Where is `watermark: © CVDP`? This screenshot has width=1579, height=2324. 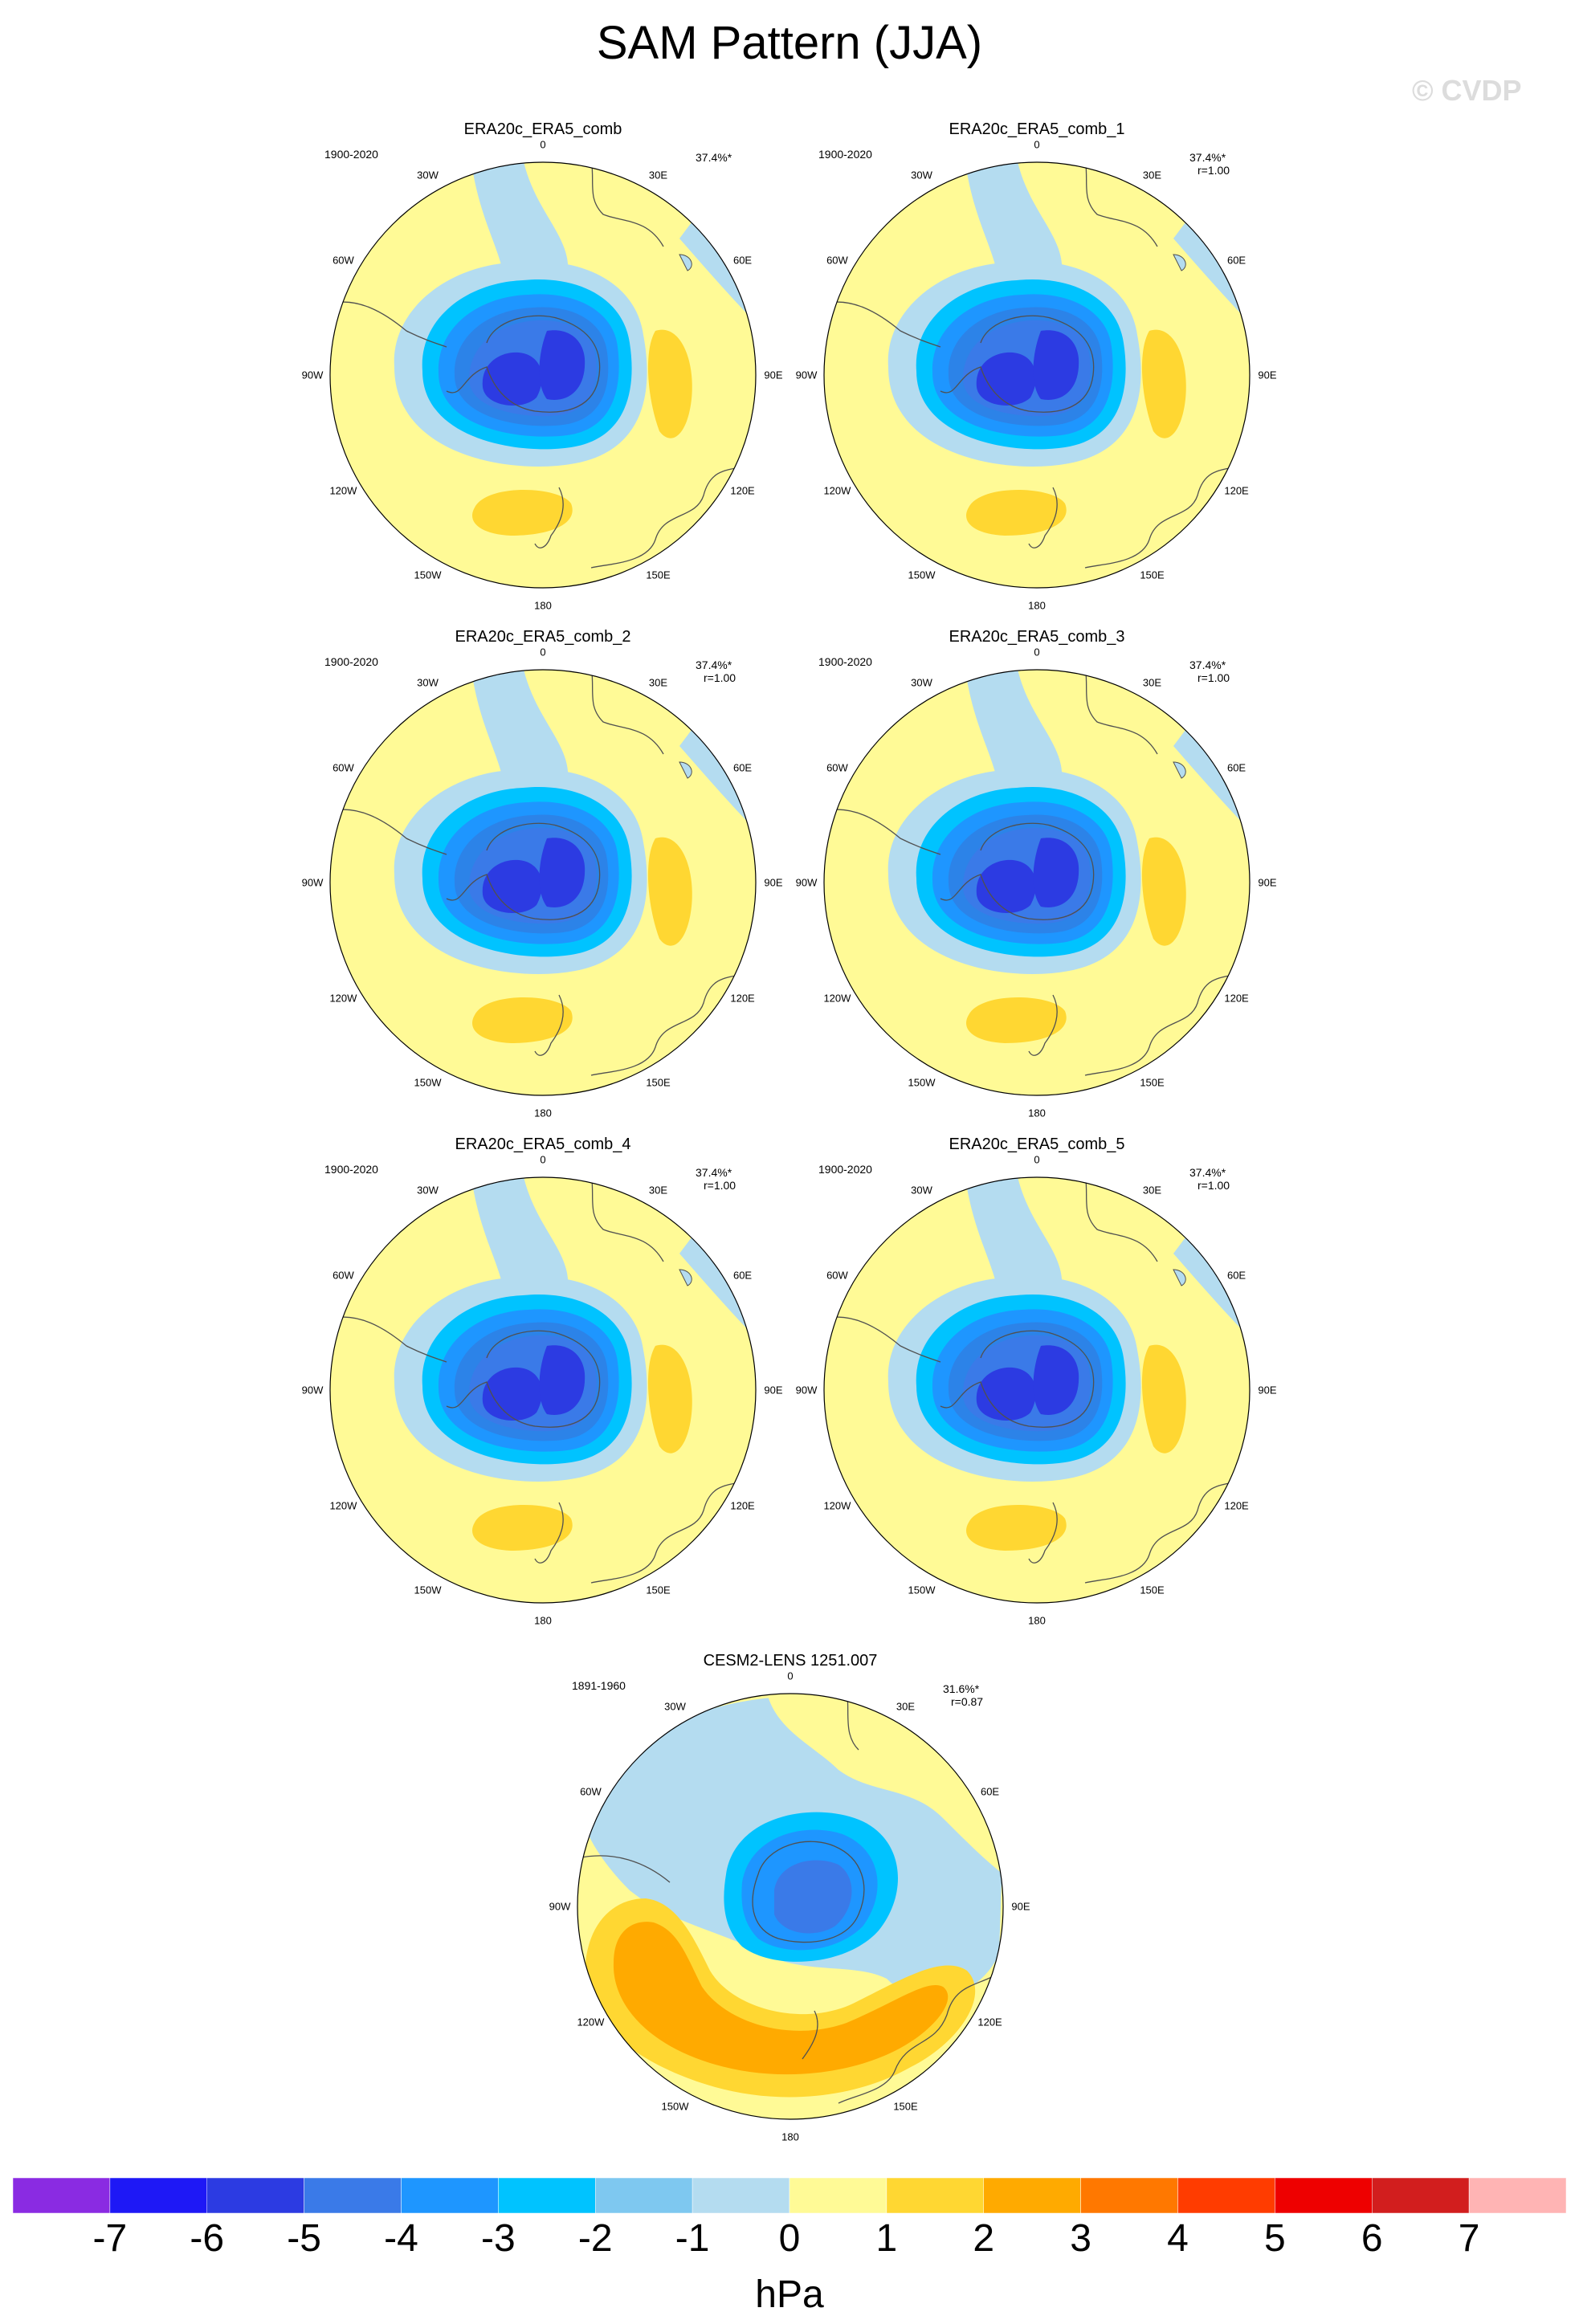 watermark: © CVDP is located at coordinates (1467, 91).